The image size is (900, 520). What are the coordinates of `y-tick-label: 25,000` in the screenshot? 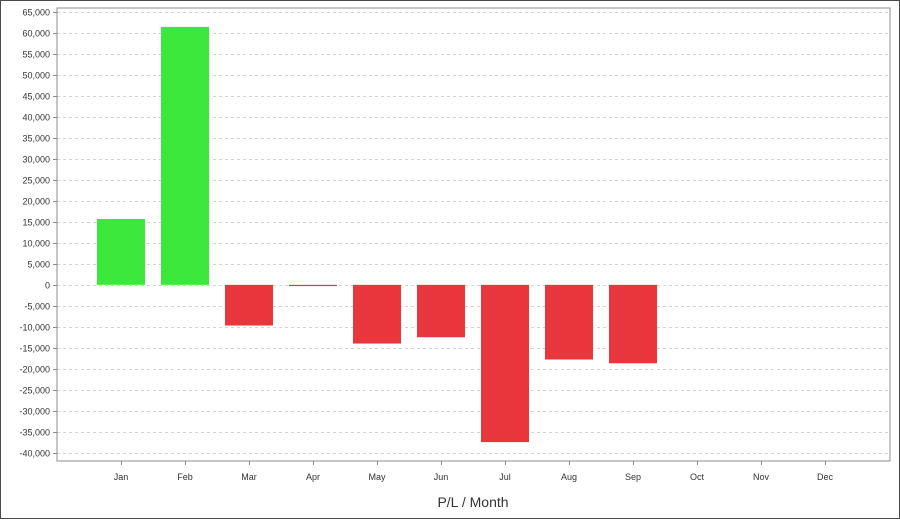 It's located at (36, 181).